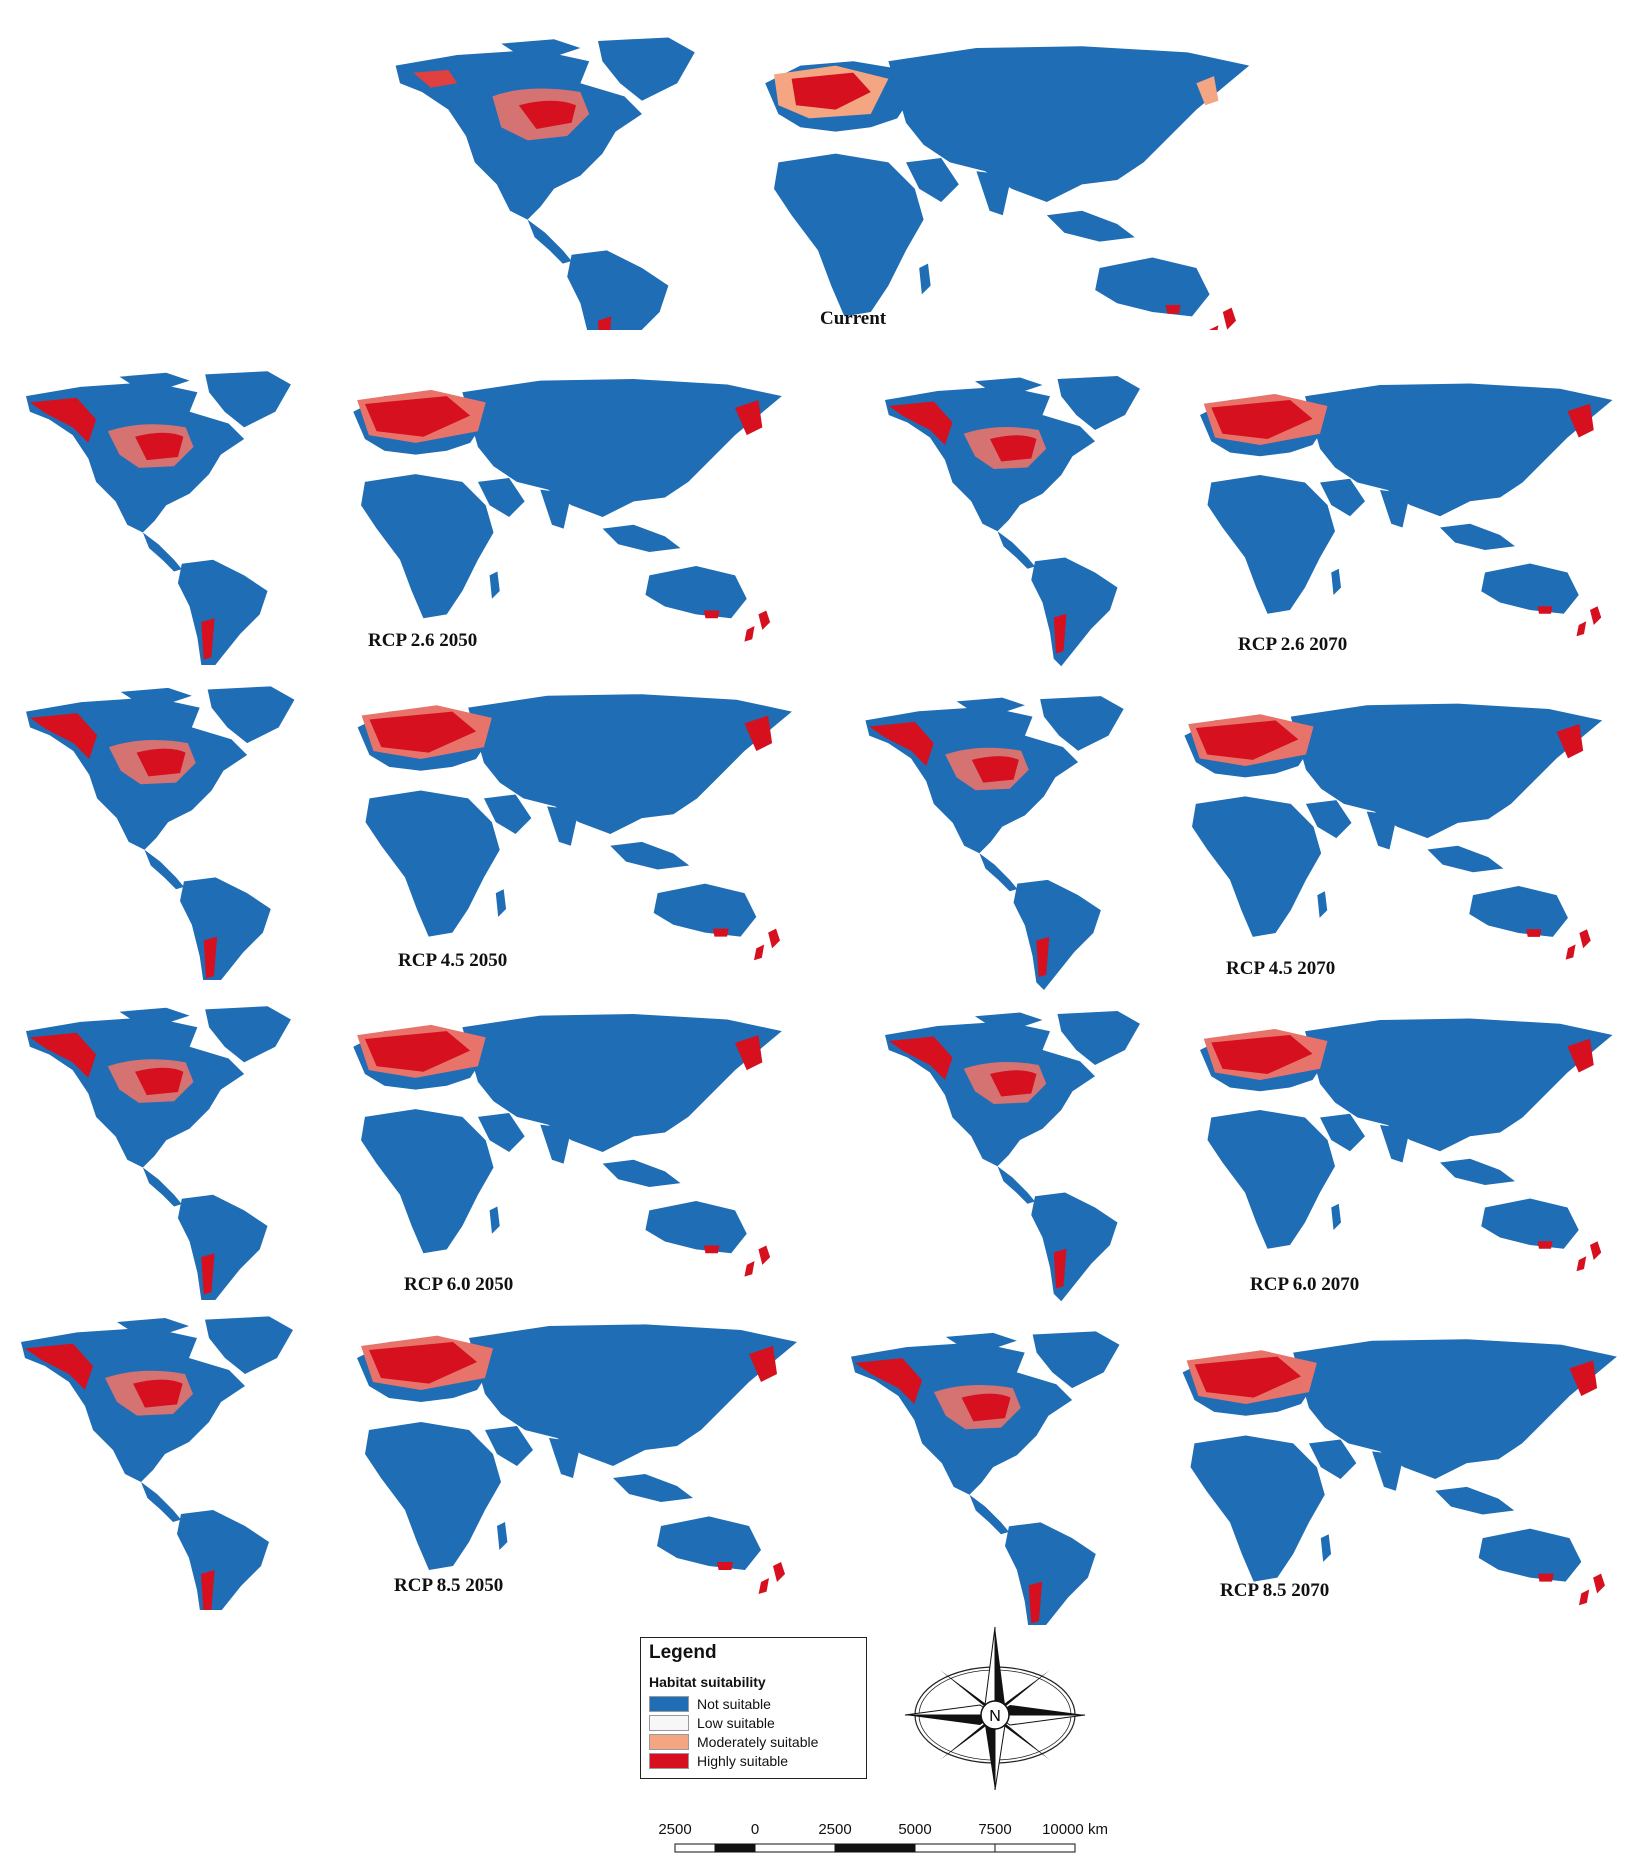  I want to click on caption-rcp60-2050: RCP 6.0 2050, so click(459, 1284).